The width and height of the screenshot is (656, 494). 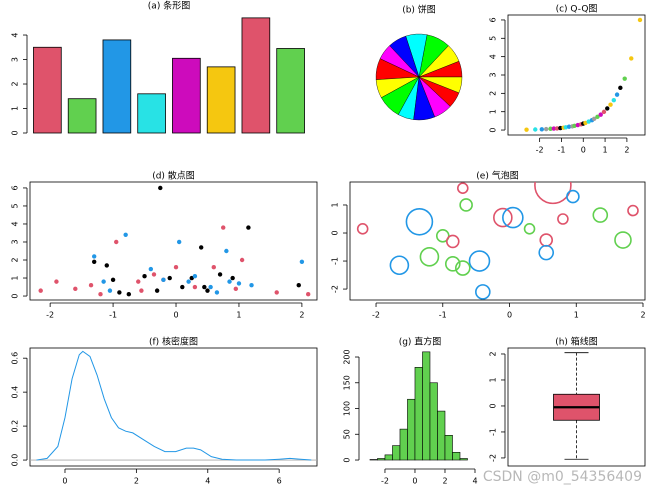 What do you see at coordinates (605, 150) in the screenshot?
I see `x-tick-label: 1` at bounding box center [605, 150].